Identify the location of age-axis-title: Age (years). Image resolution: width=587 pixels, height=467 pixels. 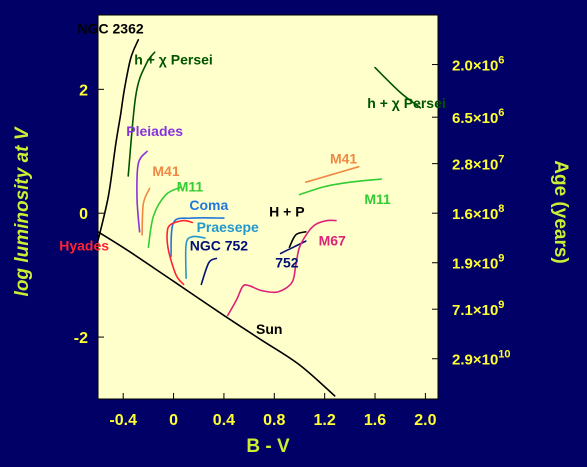
(560, 212).